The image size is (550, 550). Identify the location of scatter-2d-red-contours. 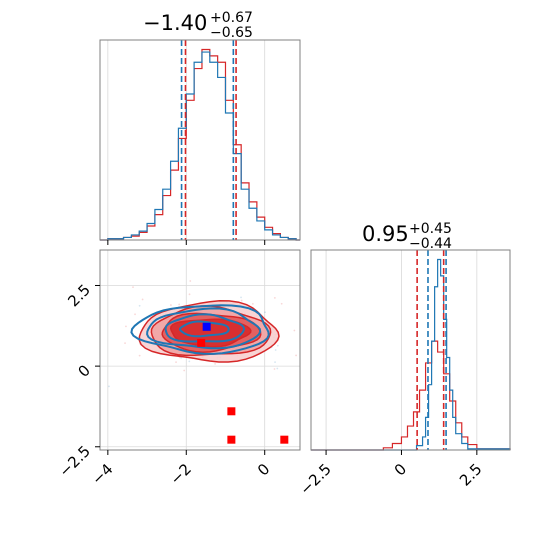
(209, 331).